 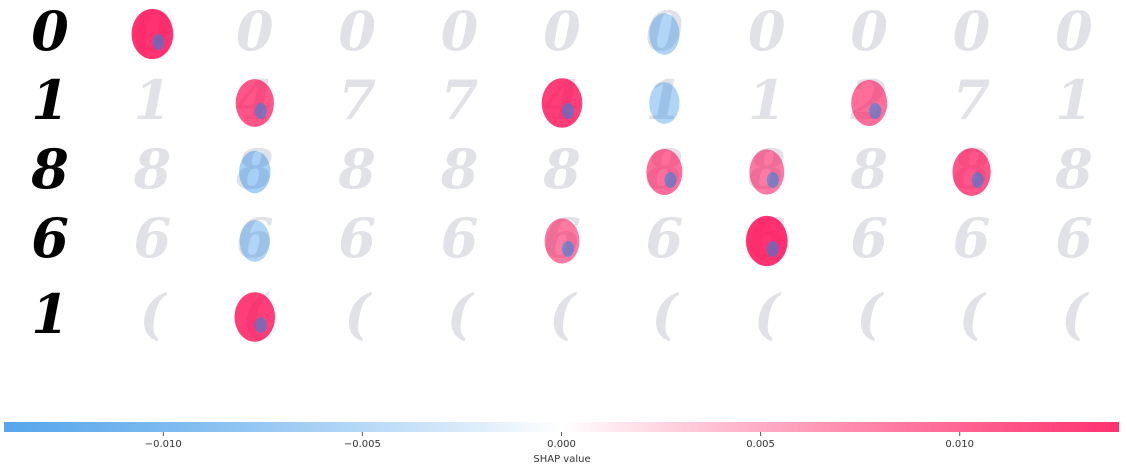 I want to click on shap-cell-row-3-col-8: 6, so click(x=972, y=238).